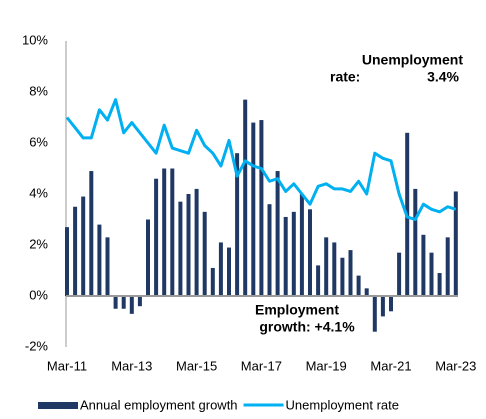 Image resolution: width=486 pixels, height=419 pixels. Describe the element at coordinates (455, 365) in the screenshot. I see `x-tick-label: Mar-23` at that location.